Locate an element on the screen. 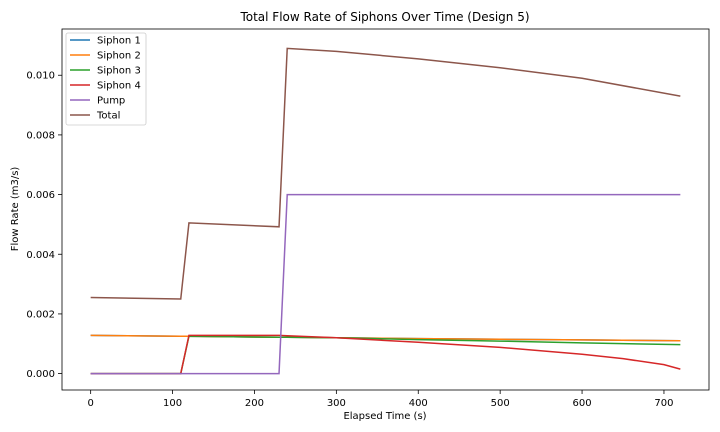 This screenshot has height=432, width=720. legend-label: Siphon 4 is located at coordinates (119, 86).